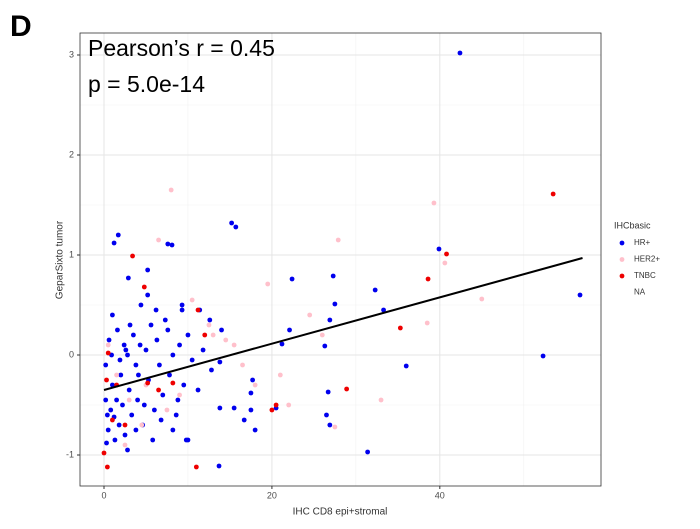 The height and width of the screenshot is (529, 700). What do you see at coordinates (21, 26) in the screenshot?
I see `panel-label: D` at bounding box center [21, 26].